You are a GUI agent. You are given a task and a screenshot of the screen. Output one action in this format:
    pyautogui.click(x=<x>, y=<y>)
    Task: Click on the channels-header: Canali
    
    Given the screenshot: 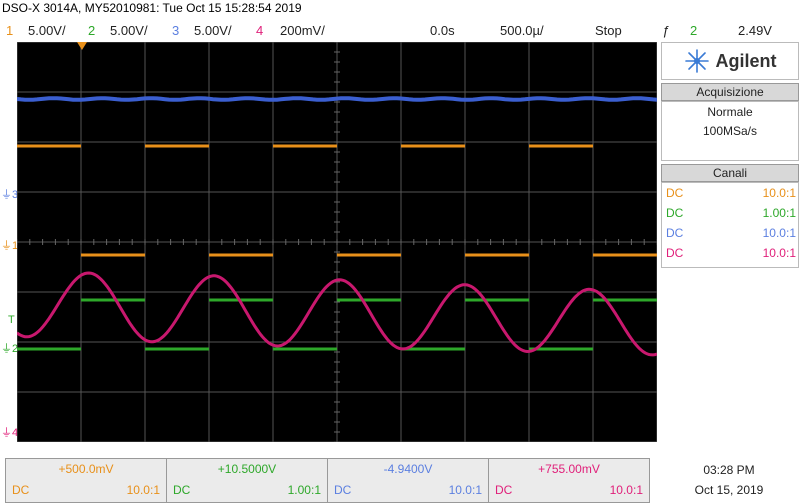 What is the action you would take?
    pyautogui.click(x=730, y=173)
    